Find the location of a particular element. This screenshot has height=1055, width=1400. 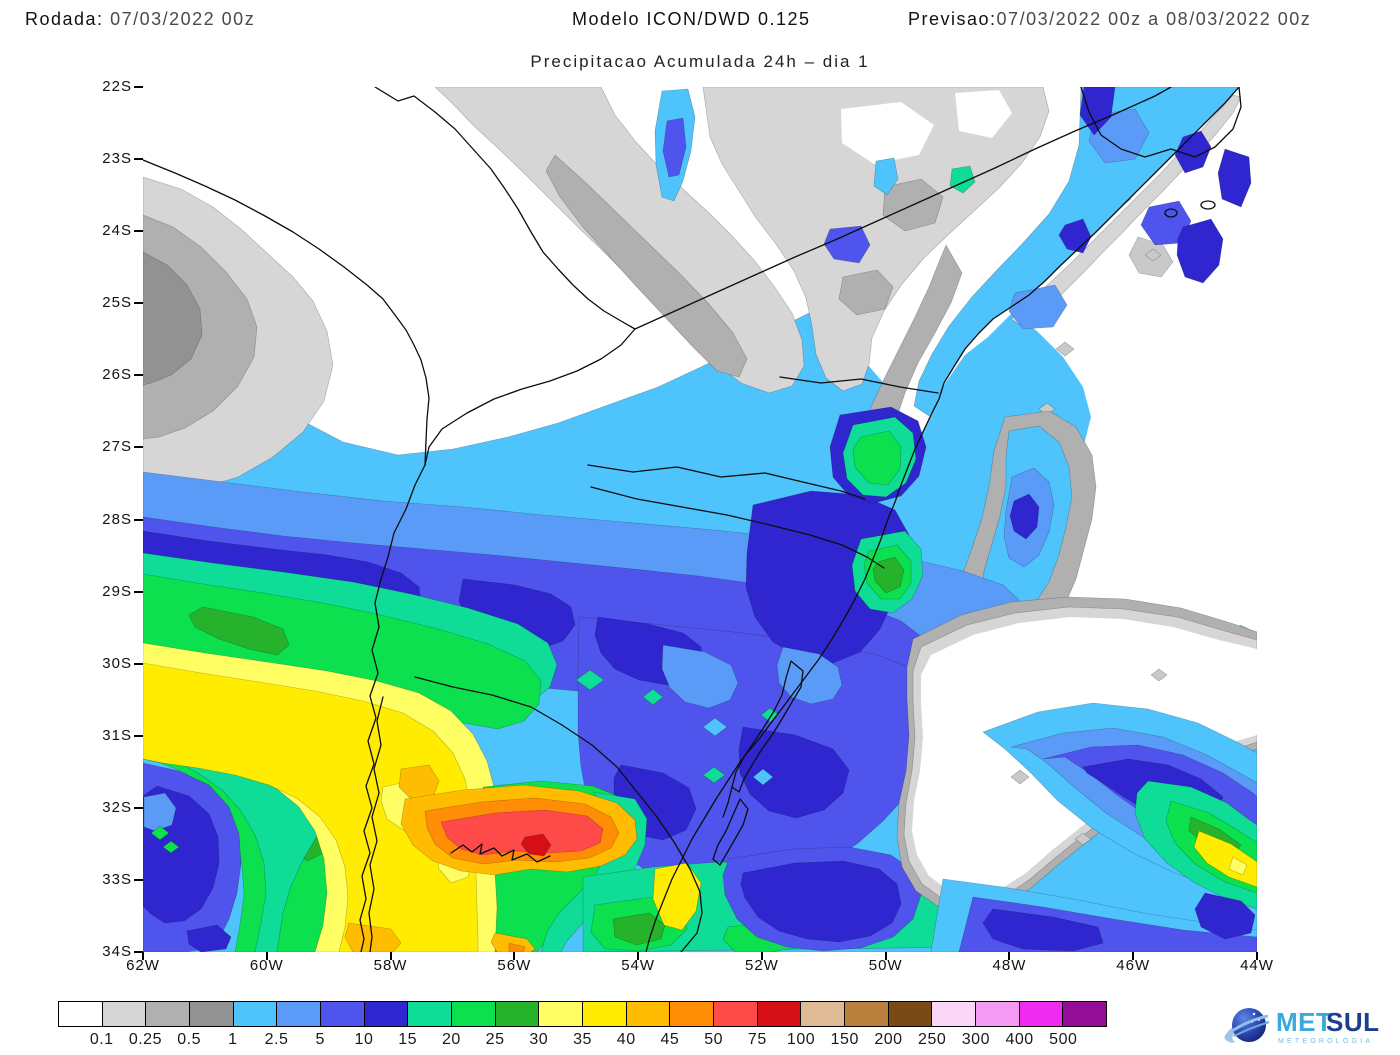

legend-value: 40 is located at coordinates (626, 1039).